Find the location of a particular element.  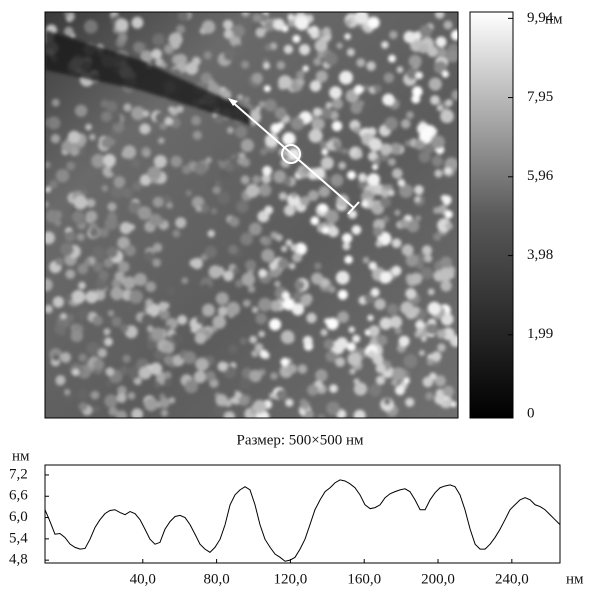

x-tick-label: 80,0 is located at coordinates (216, 579).